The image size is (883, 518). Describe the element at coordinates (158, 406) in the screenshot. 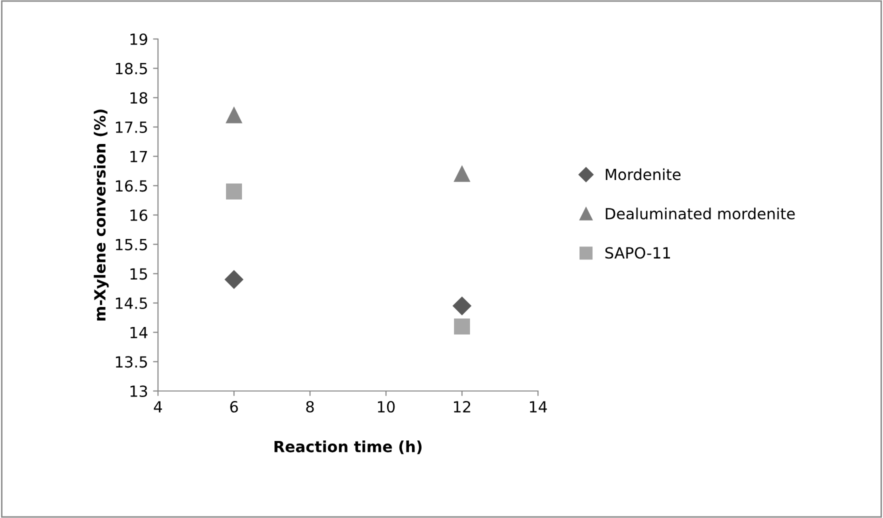

I see `x-tick-label: 4` at that location.